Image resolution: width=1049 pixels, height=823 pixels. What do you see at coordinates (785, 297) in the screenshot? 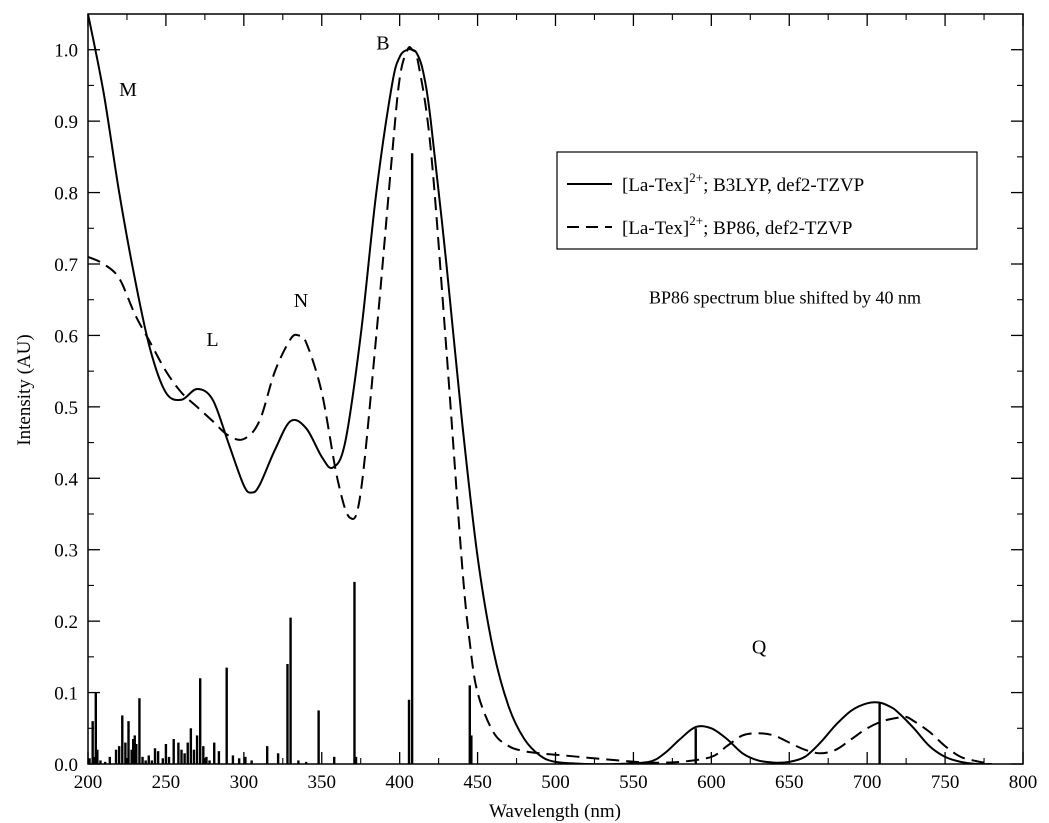
I see `shift-annotation: BP86 spectrum blue shifted by 40 nm` at bounding box center [785, 297].